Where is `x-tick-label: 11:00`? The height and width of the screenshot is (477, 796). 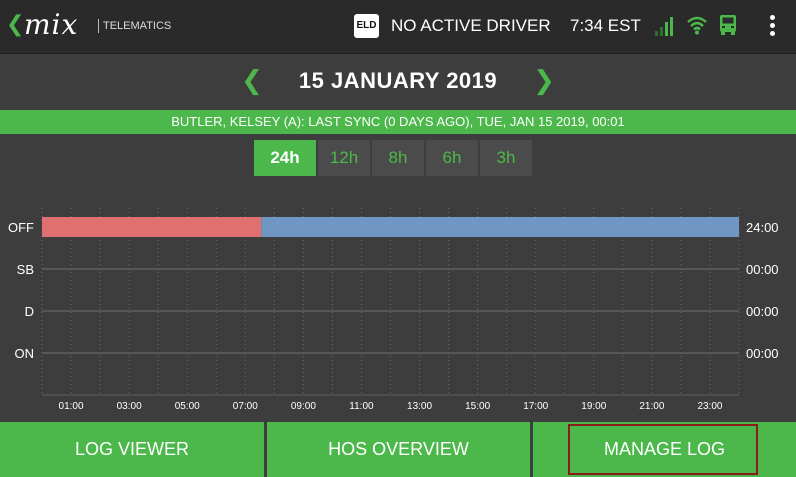
x-tick-label: 11:00 is located at coordinates (361, 406).